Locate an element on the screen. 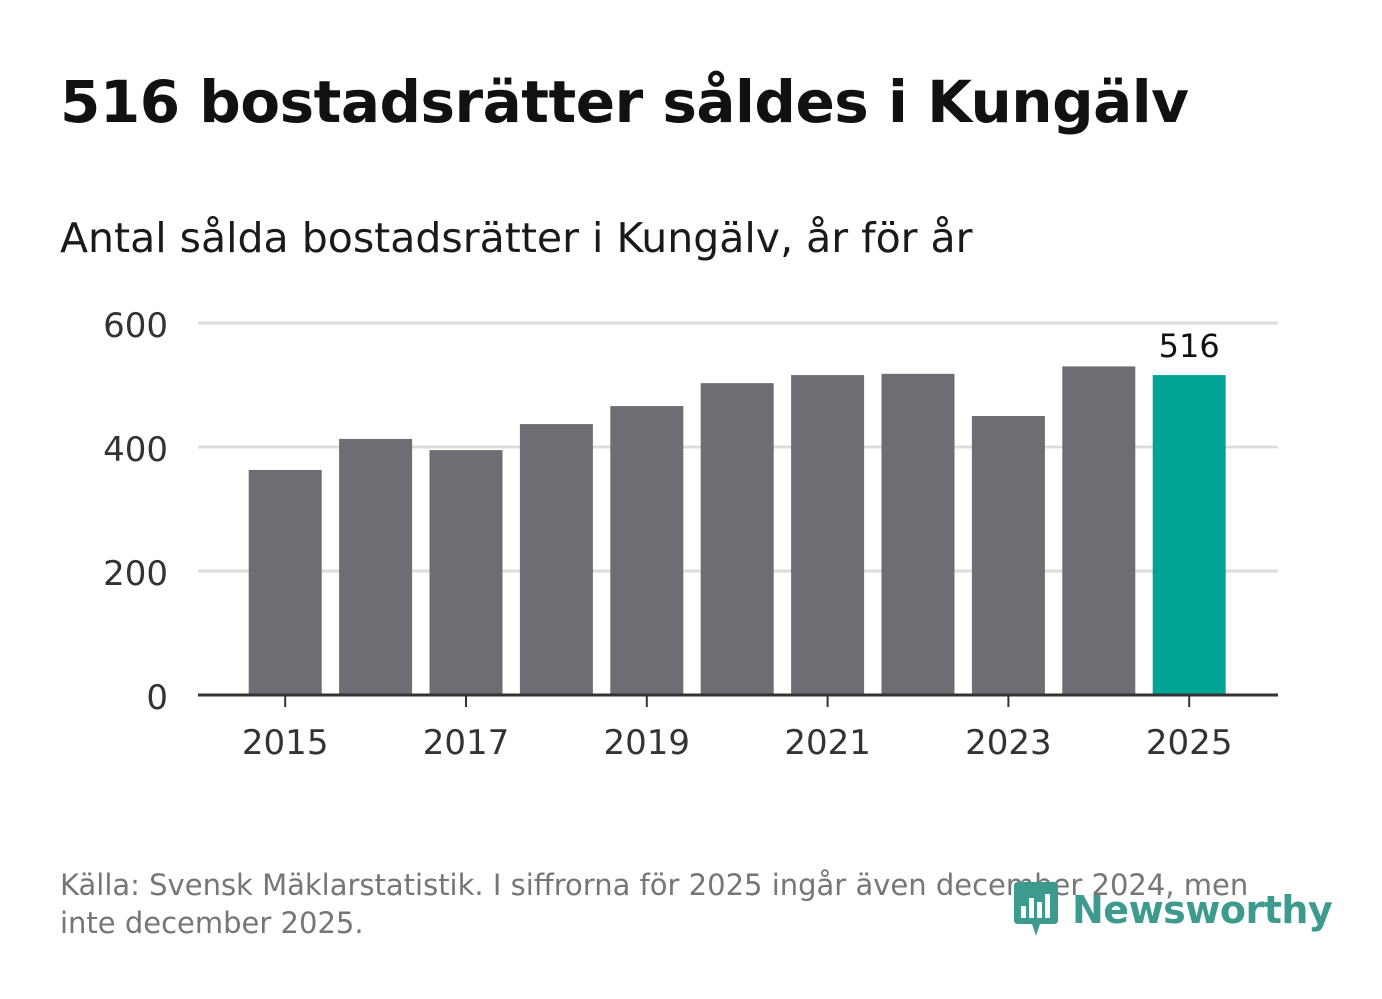 This screenshot has height=999, width=1382. bar-2020 is located at coordinates (737, 539).